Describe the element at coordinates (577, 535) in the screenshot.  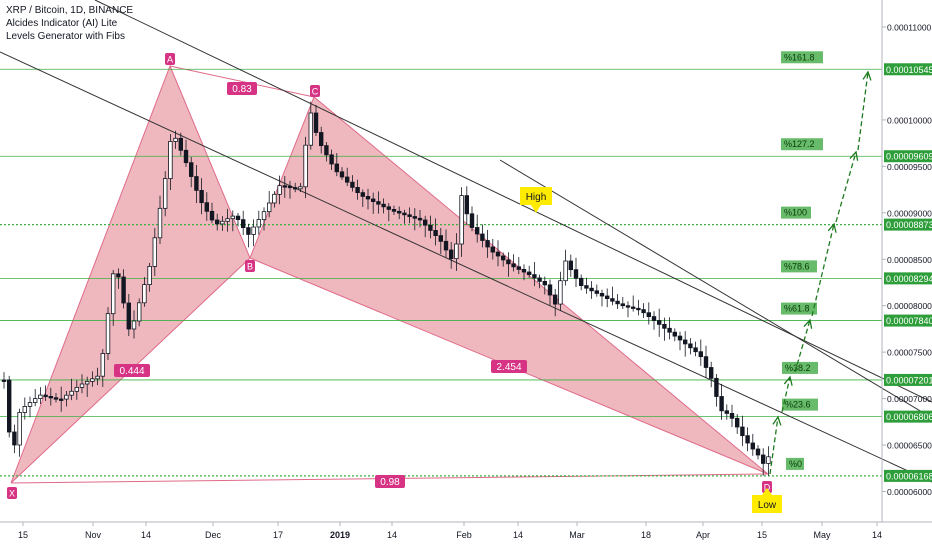
I see `x-tick-label: Mar` at that location.